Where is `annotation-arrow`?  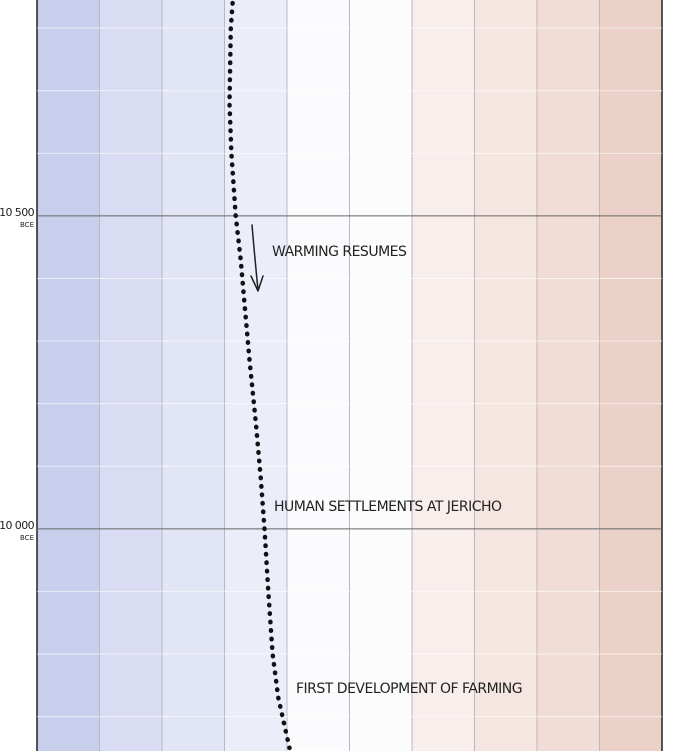
annotation-arrow is located at coordinates (257, 258).